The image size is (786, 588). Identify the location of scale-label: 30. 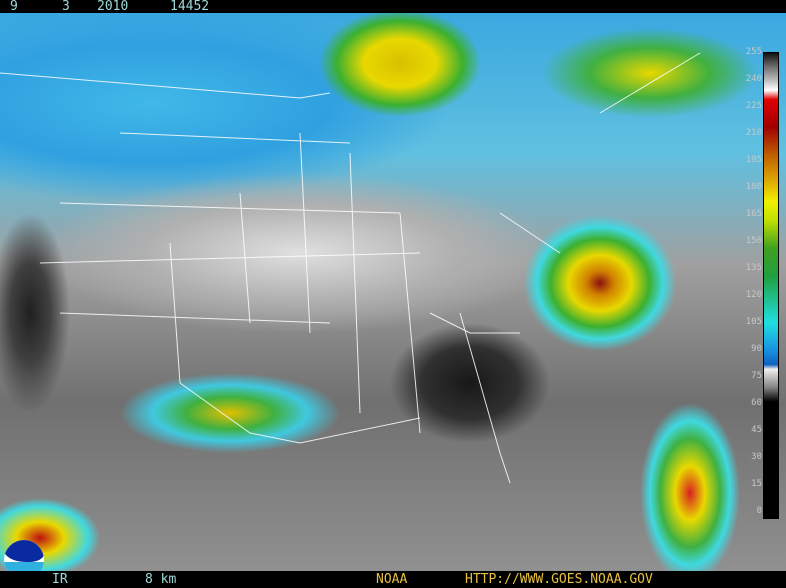
(756, 457).